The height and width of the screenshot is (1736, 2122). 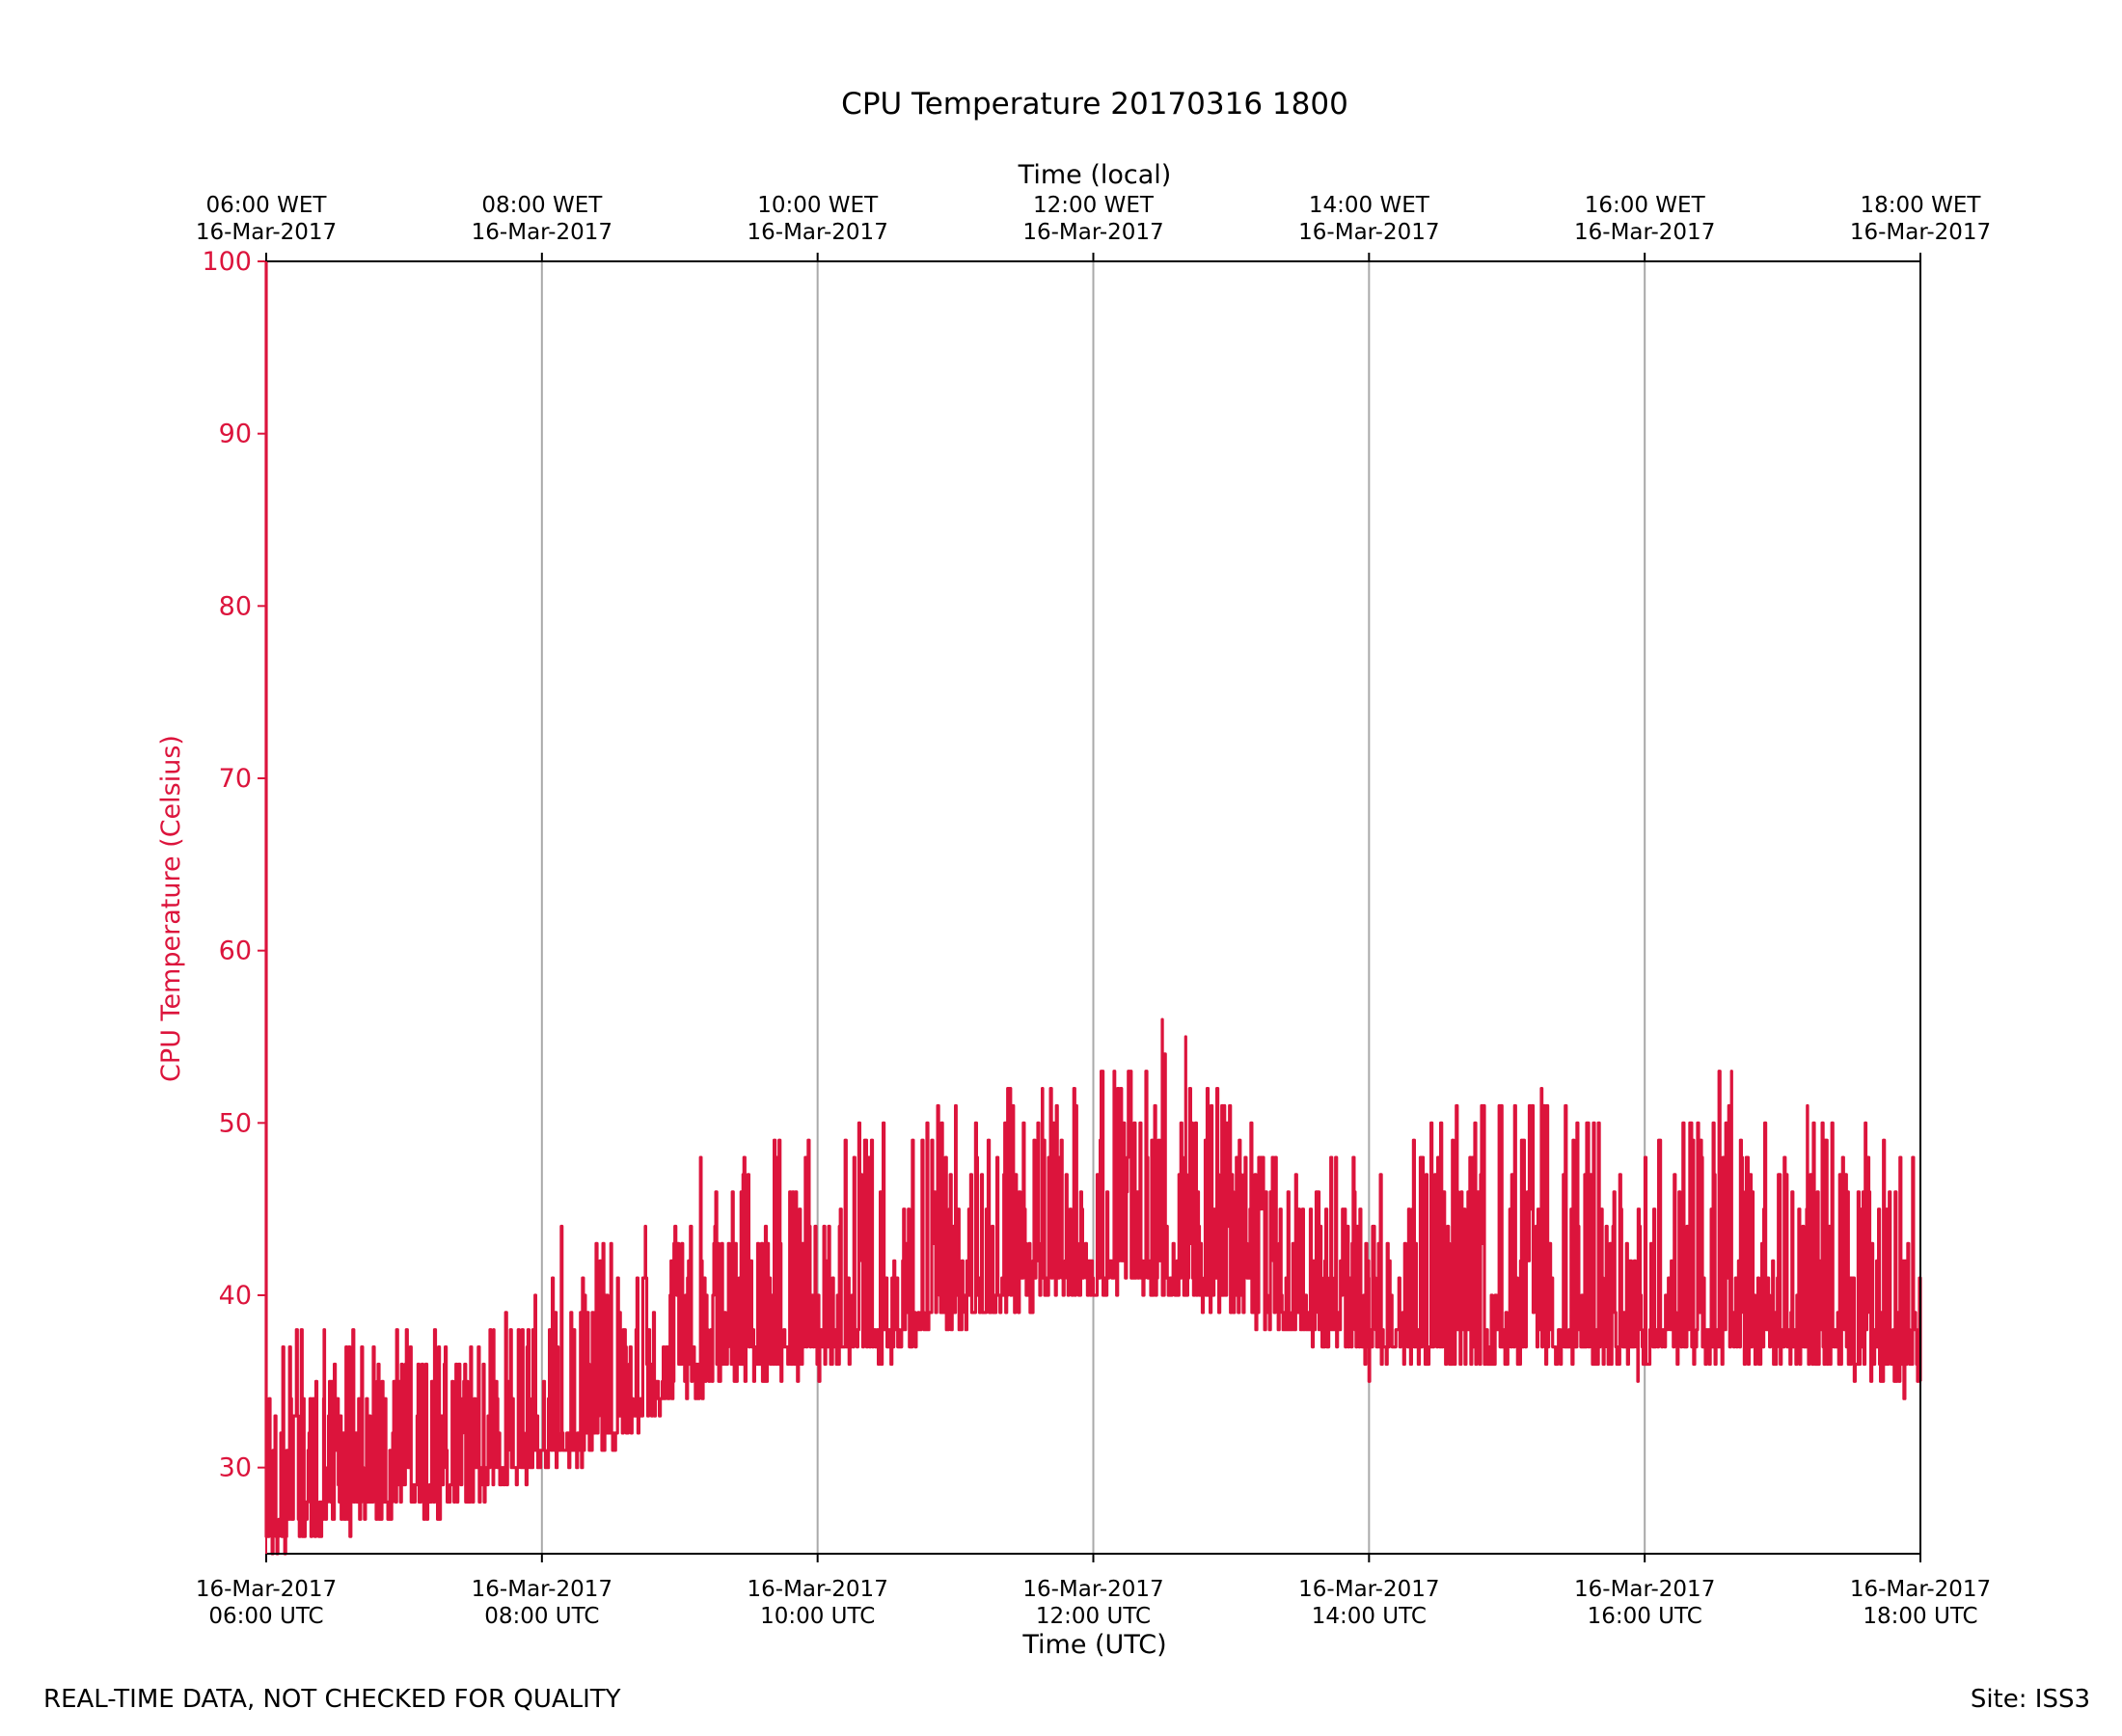 What do you see at coordinates (267, 205) in the screenshot?
I see `top-tick-label: 06:00 WET` at bounding box center [267, 205].